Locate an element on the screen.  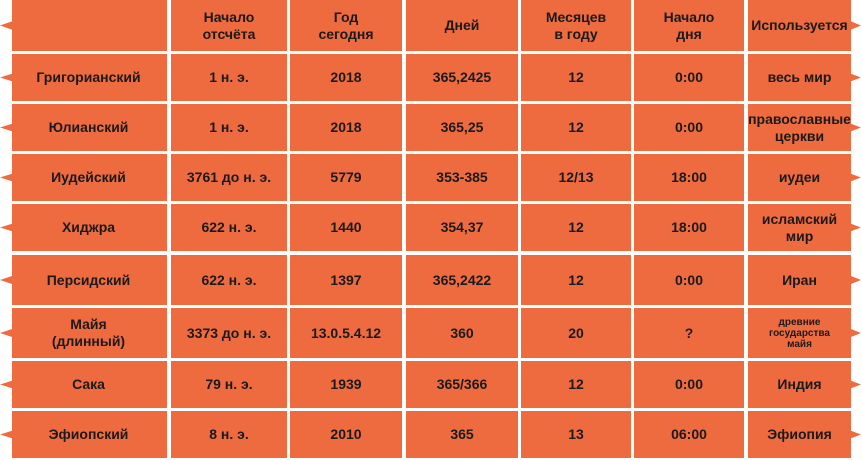
days-per-year: 365 is located at coordinates (462, 434).